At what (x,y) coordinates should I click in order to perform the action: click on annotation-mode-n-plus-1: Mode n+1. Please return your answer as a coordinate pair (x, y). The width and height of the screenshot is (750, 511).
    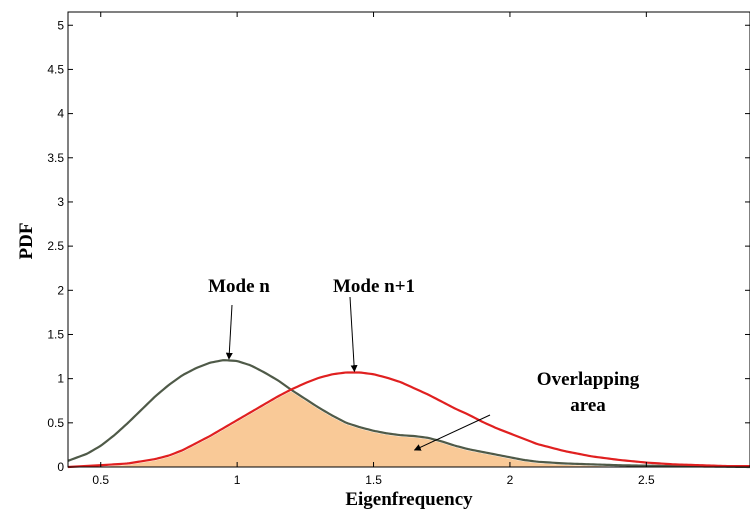
    Looking at the image, I should click on (374, 286).